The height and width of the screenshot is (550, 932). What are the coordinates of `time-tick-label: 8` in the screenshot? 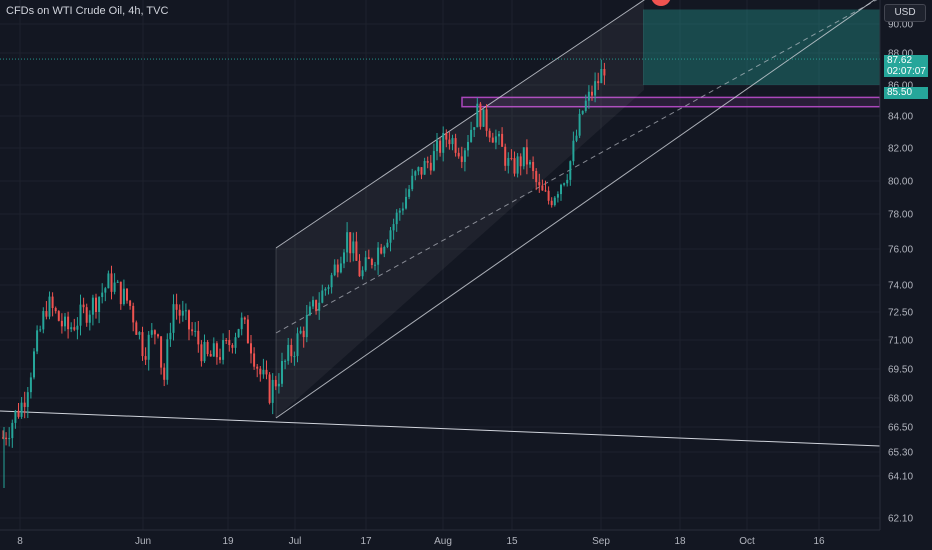 It's located at (20, 541).